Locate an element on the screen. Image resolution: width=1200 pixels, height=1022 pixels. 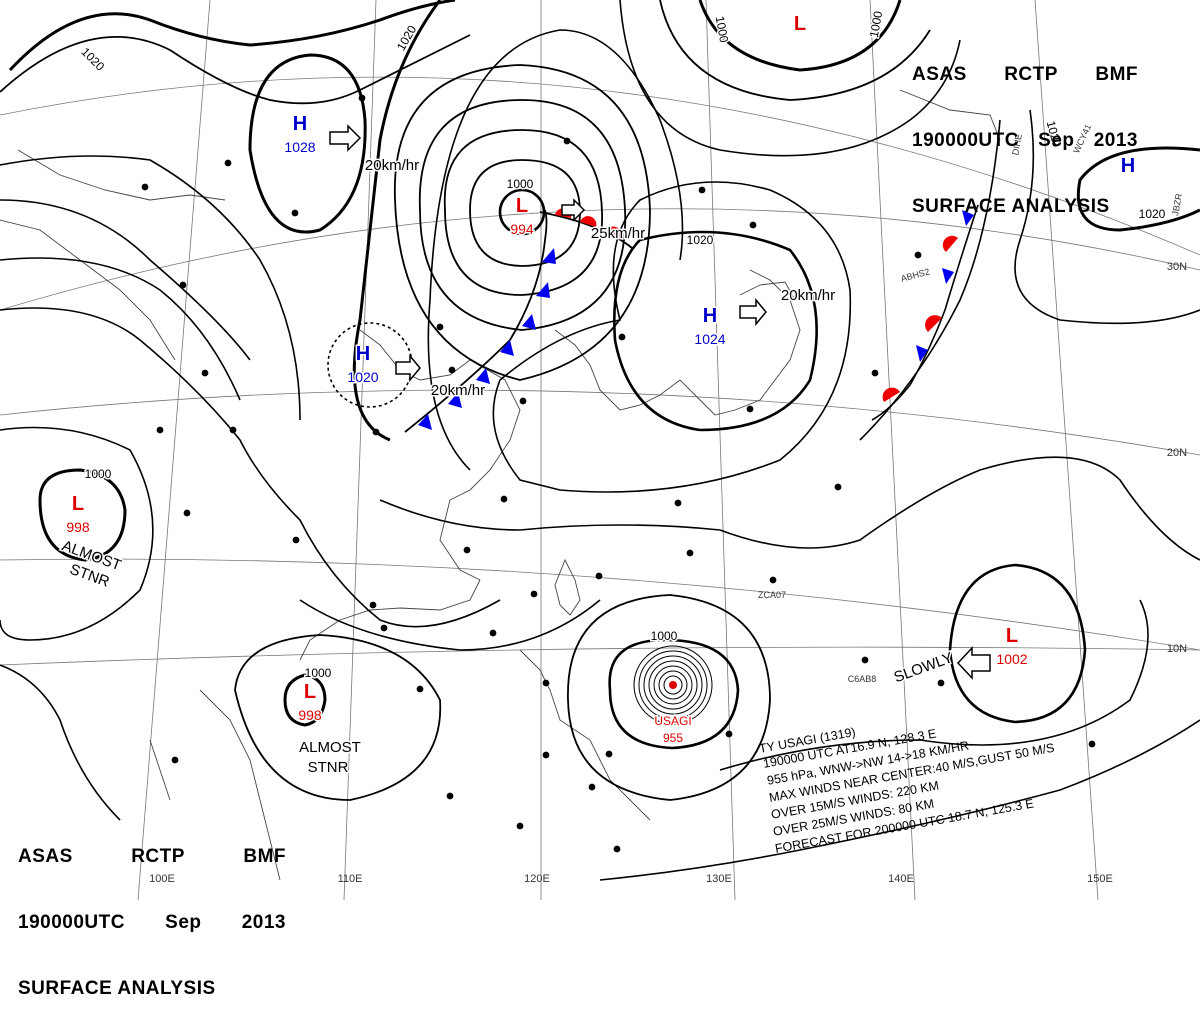
isobar-low-994-ring4 is located at coordinates (522, 215).